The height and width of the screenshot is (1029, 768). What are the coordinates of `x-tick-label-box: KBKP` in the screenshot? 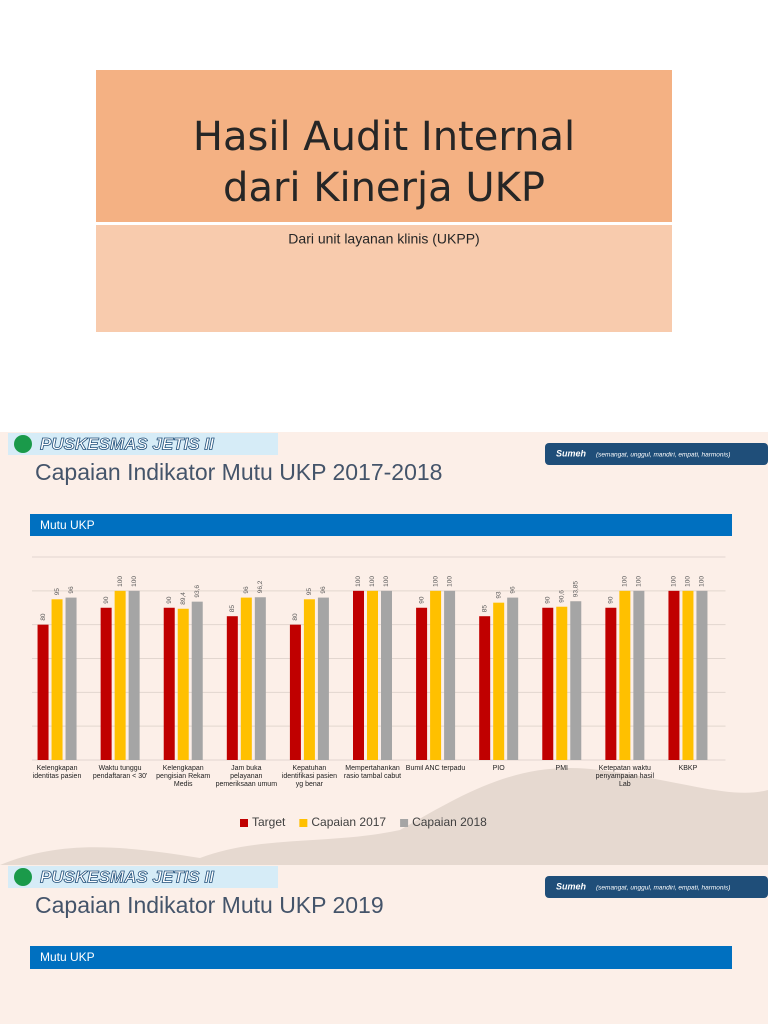 It's located at (688, 768).